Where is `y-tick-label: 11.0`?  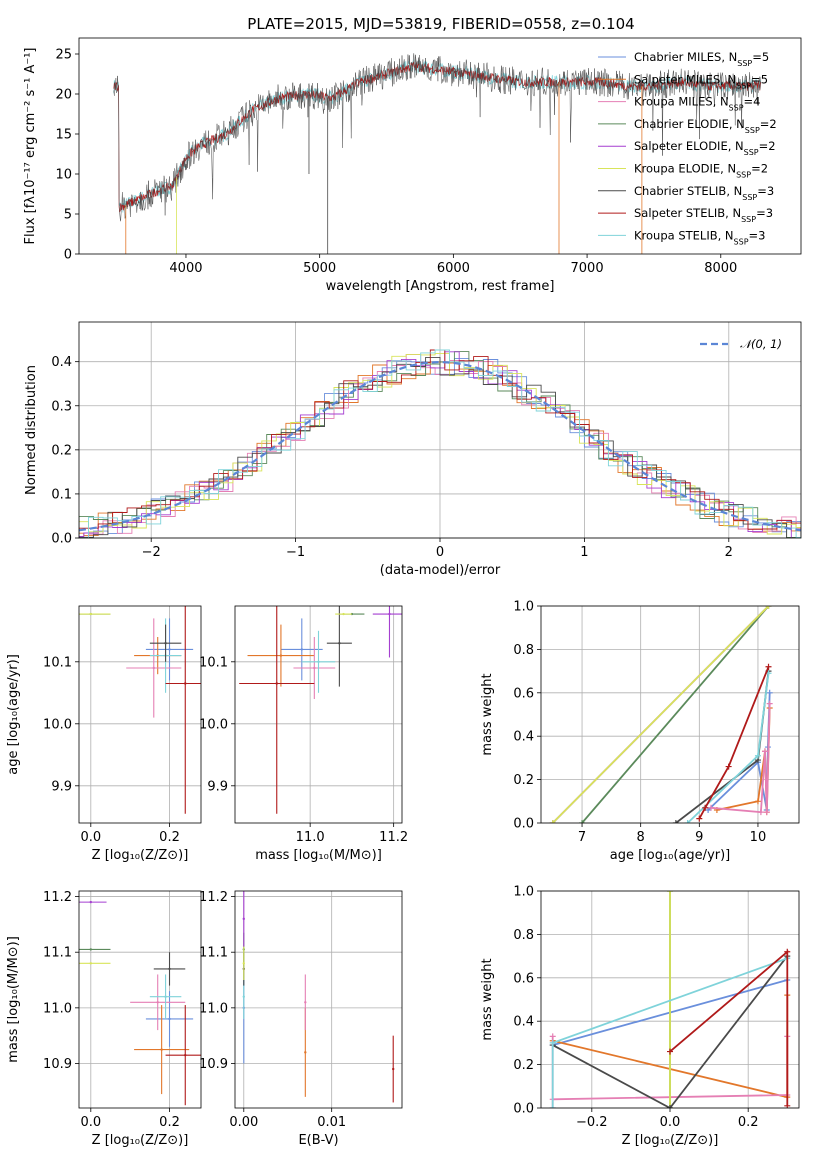
y-tick-label: 11.0 is located at coordinates (57, 1008).